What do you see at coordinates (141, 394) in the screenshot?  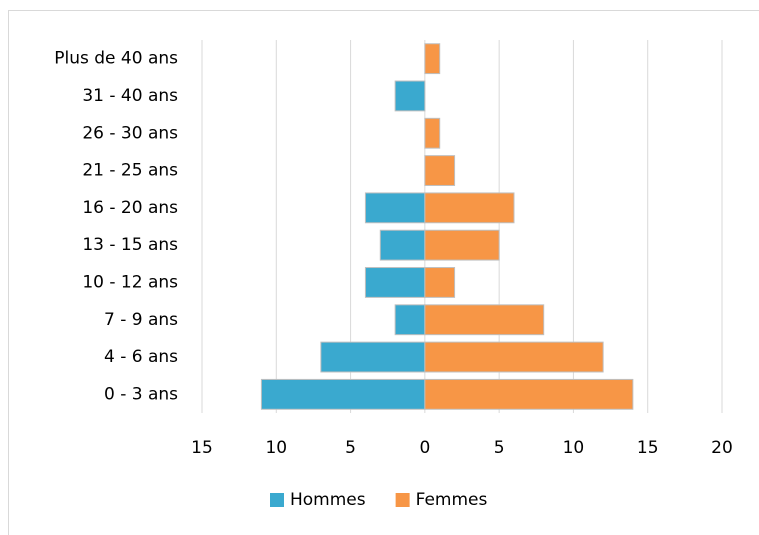 I see `y-tick-label: 0 - 3 ans` at bounding box center [141, 394].